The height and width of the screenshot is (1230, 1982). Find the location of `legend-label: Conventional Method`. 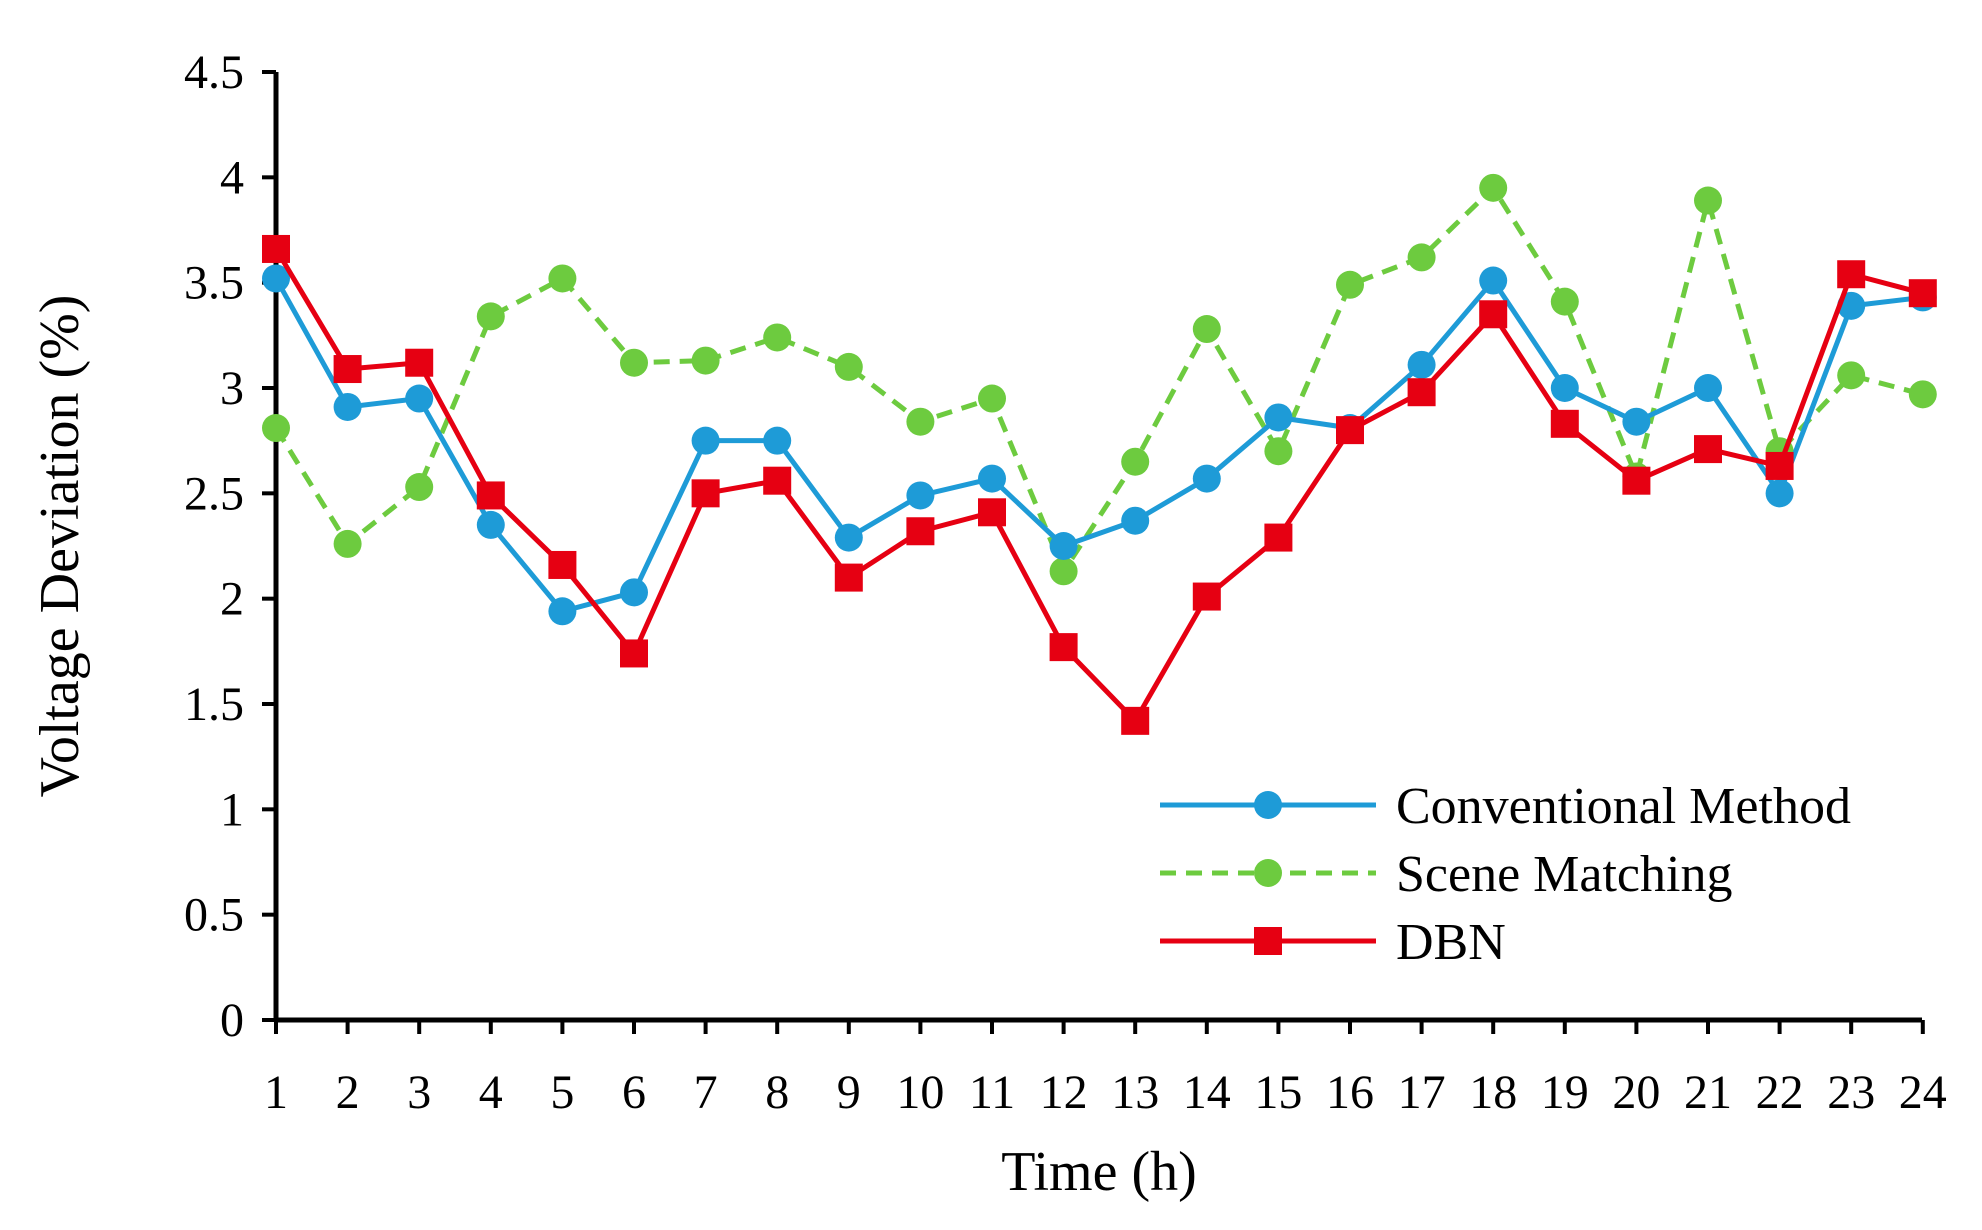

legend-label: Conventional Method is located at coordinates (1623, 806).